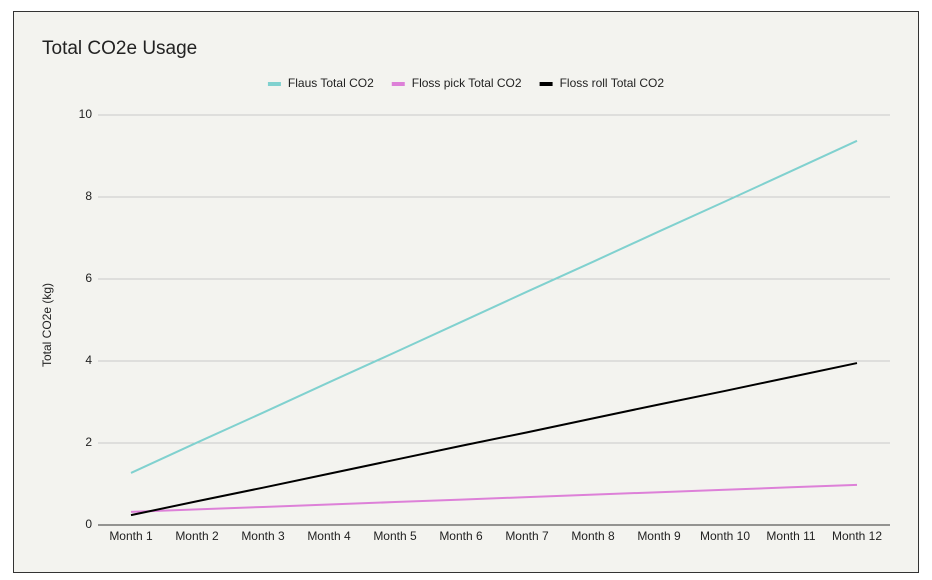 The image size is (932, 580). I want to click on chart-title: Total CO2e Usage, so click(119, 48).